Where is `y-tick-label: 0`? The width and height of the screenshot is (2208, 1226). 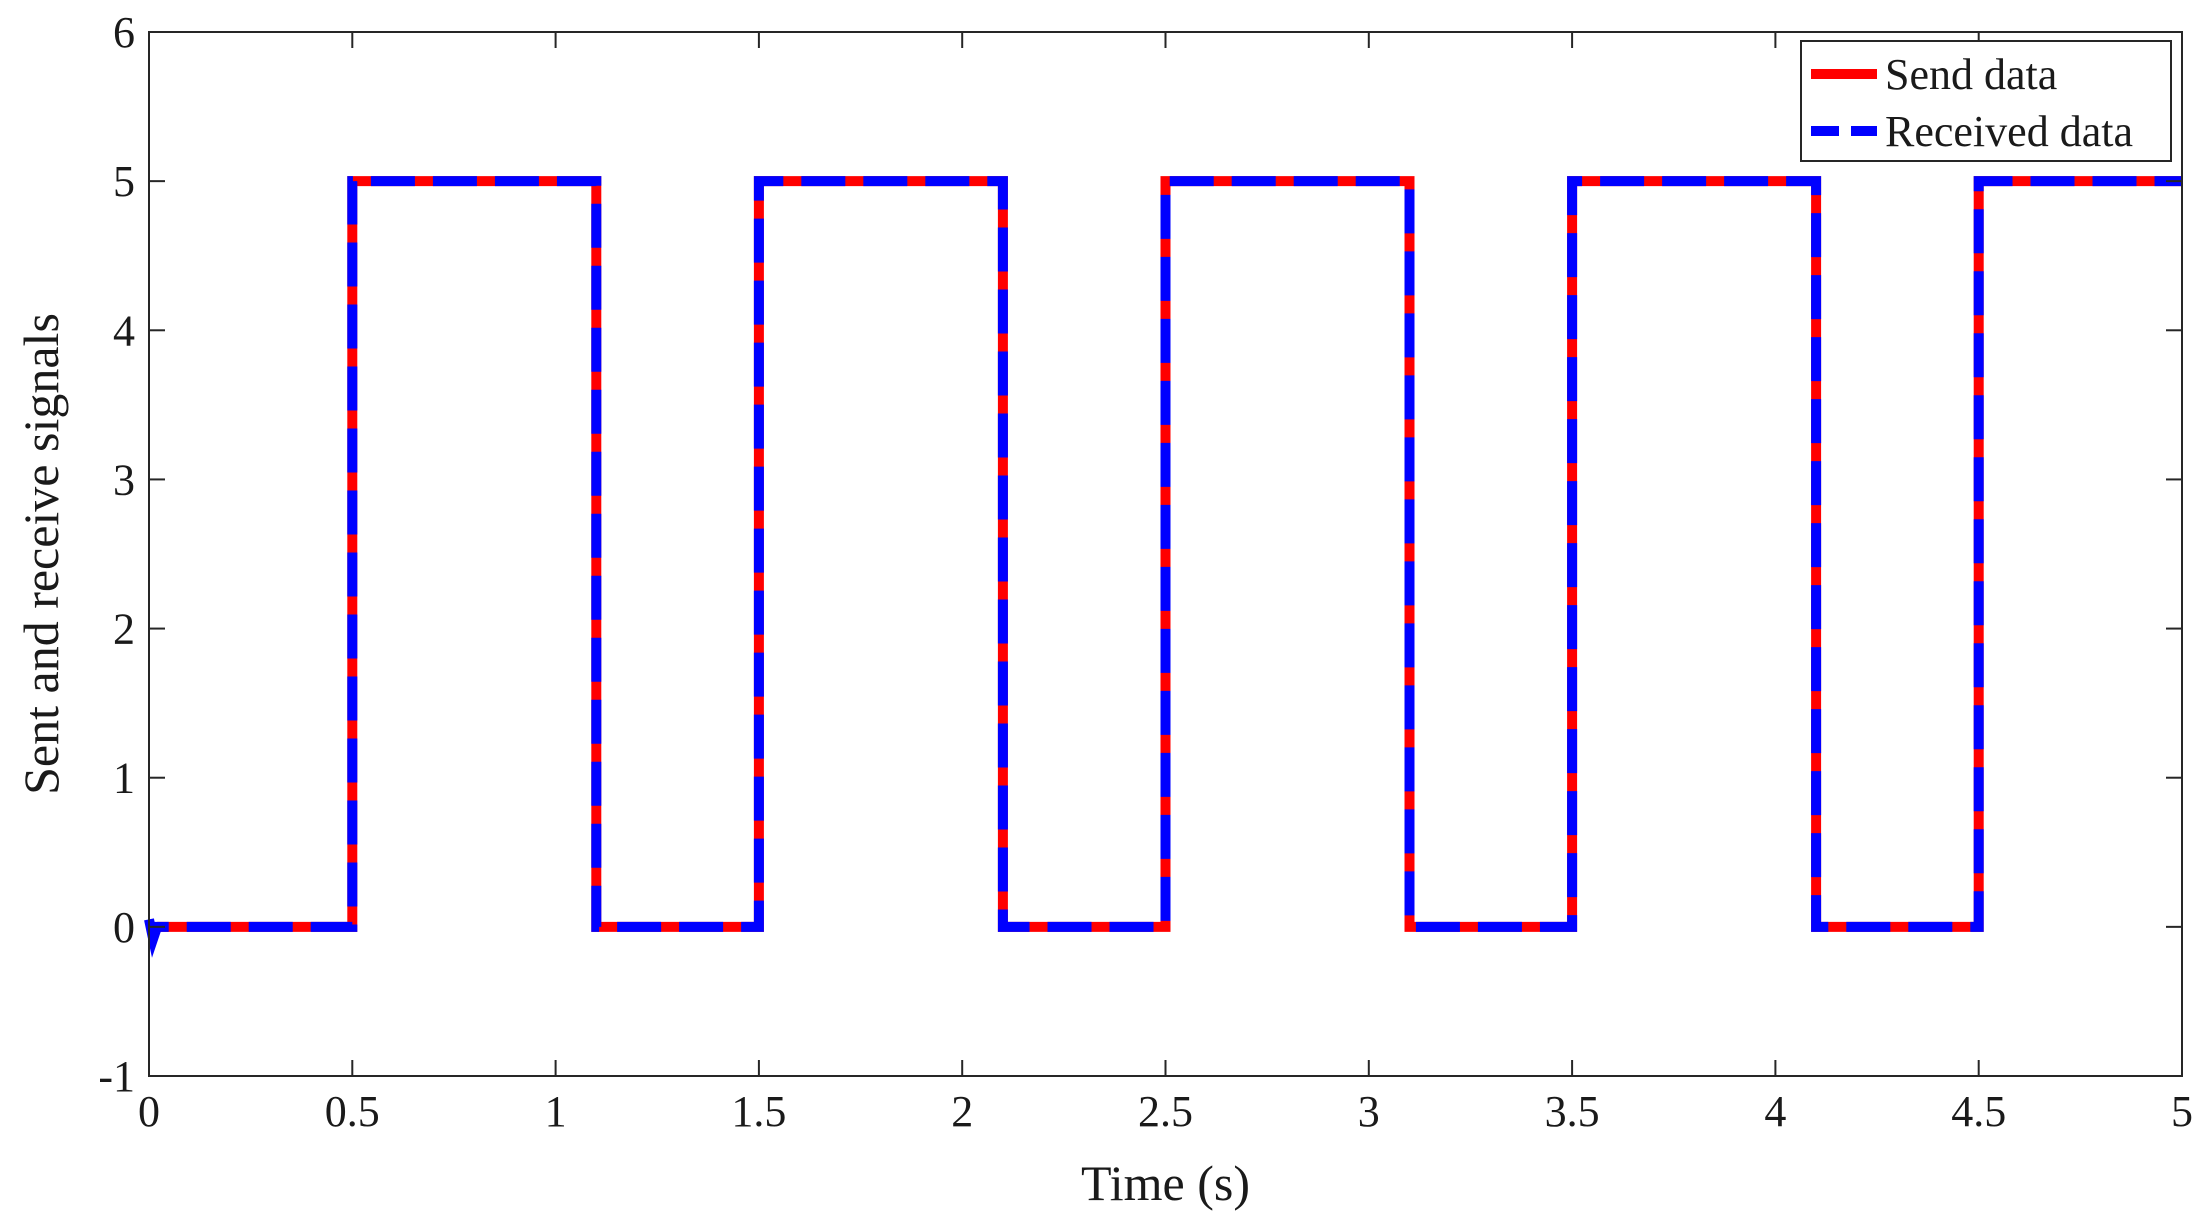 y-tick-label: 0 is located at coordinates (124, 927).